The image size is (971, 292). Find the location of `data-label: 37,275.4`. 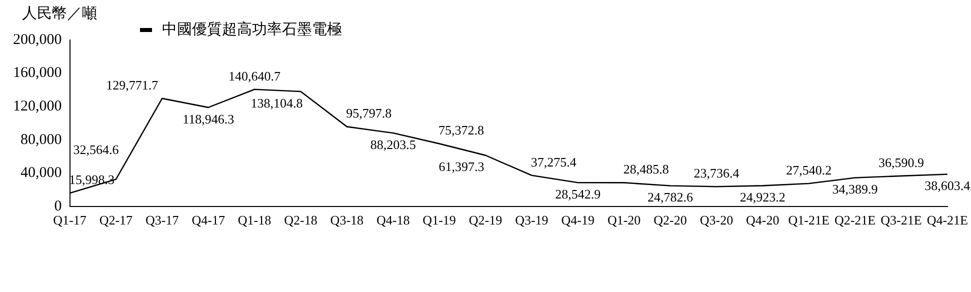

data-label: 37,275.4 is located at coordinates (553, 162).